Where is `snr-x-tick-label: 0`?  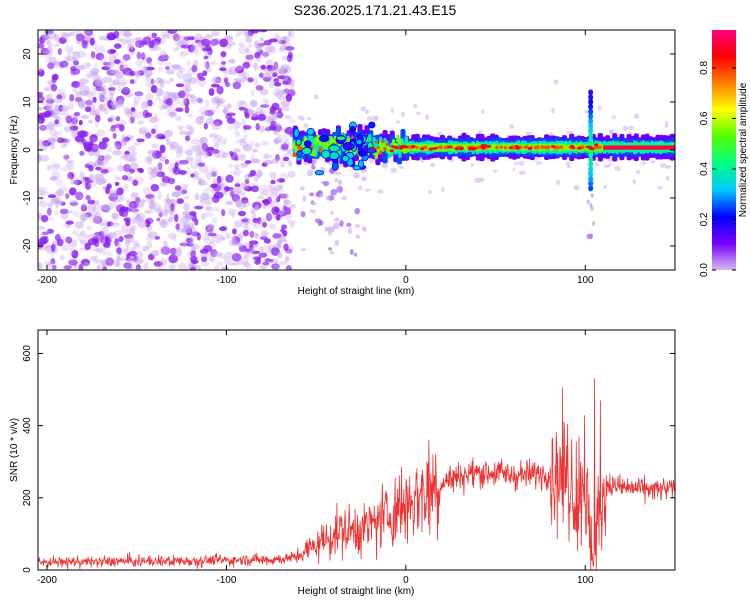
snr-x-tick-label: 0 is located at coordinates (406, 580).